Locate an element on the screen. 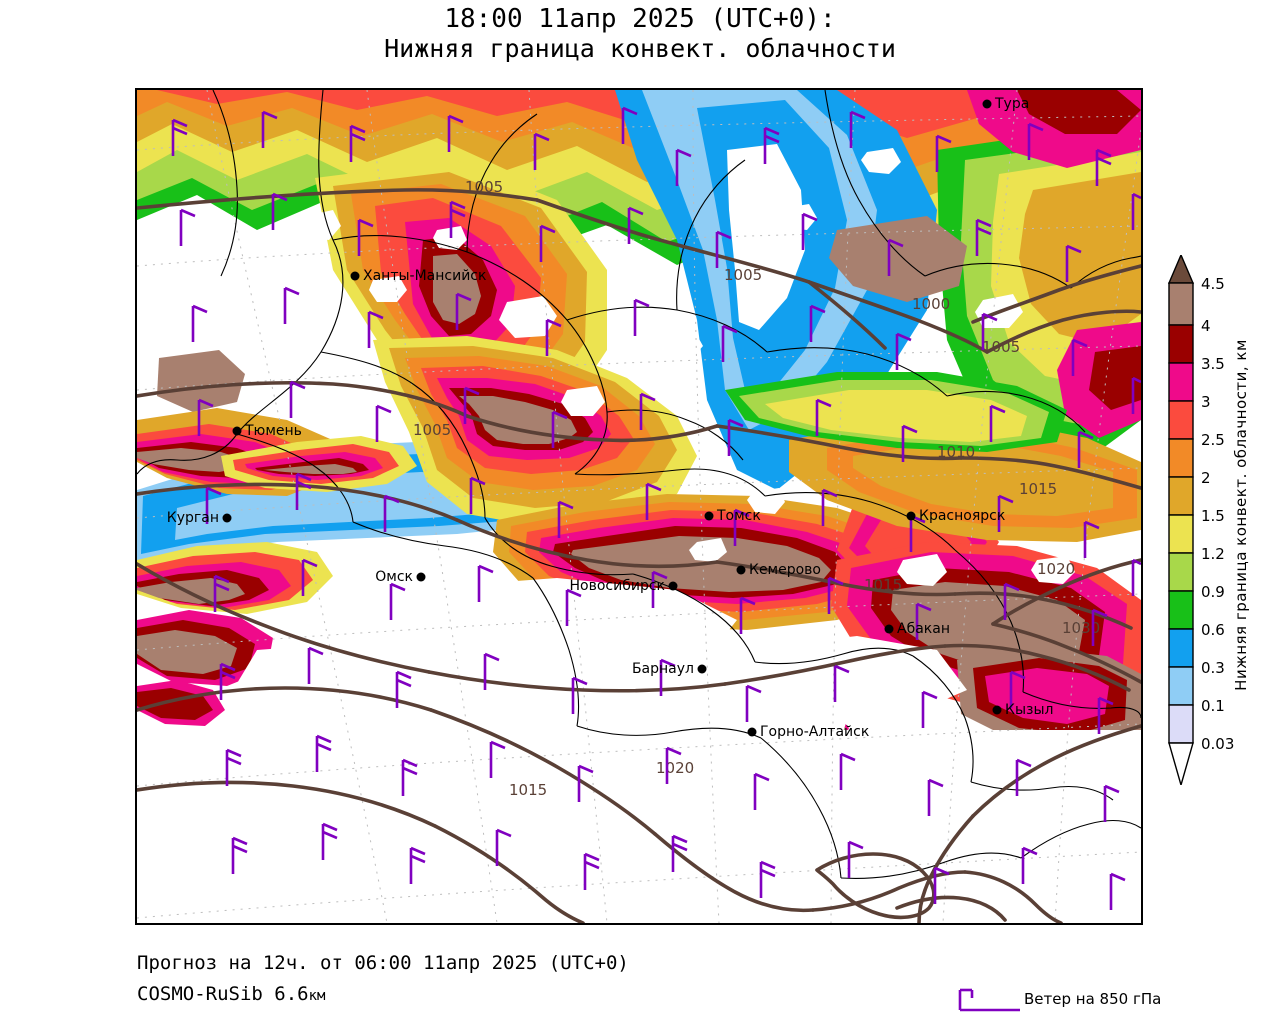  city-marker: Красноярск is located at coordinates (955, 516).